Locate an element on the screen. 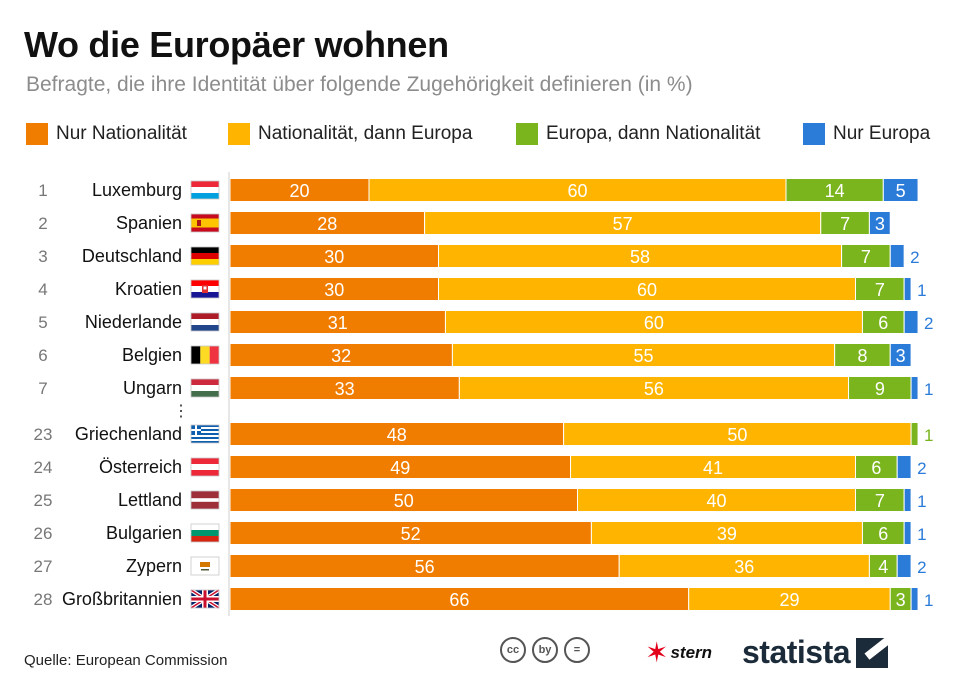 This screenshot has width=960, height=684. austria-flag is located at coordinates (205, 467).